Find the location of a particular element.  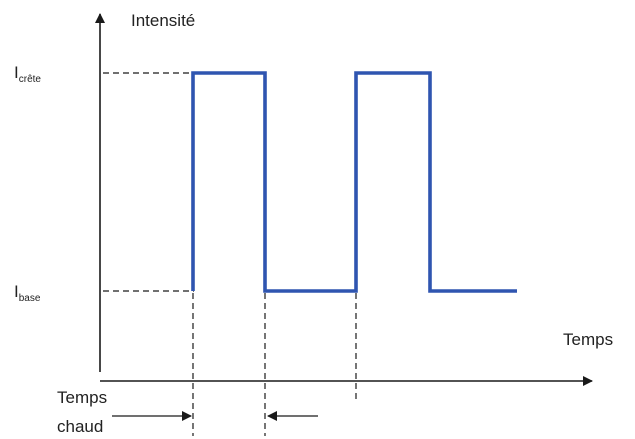

base-current-label: Ibase is located at coordinates (27, 293).